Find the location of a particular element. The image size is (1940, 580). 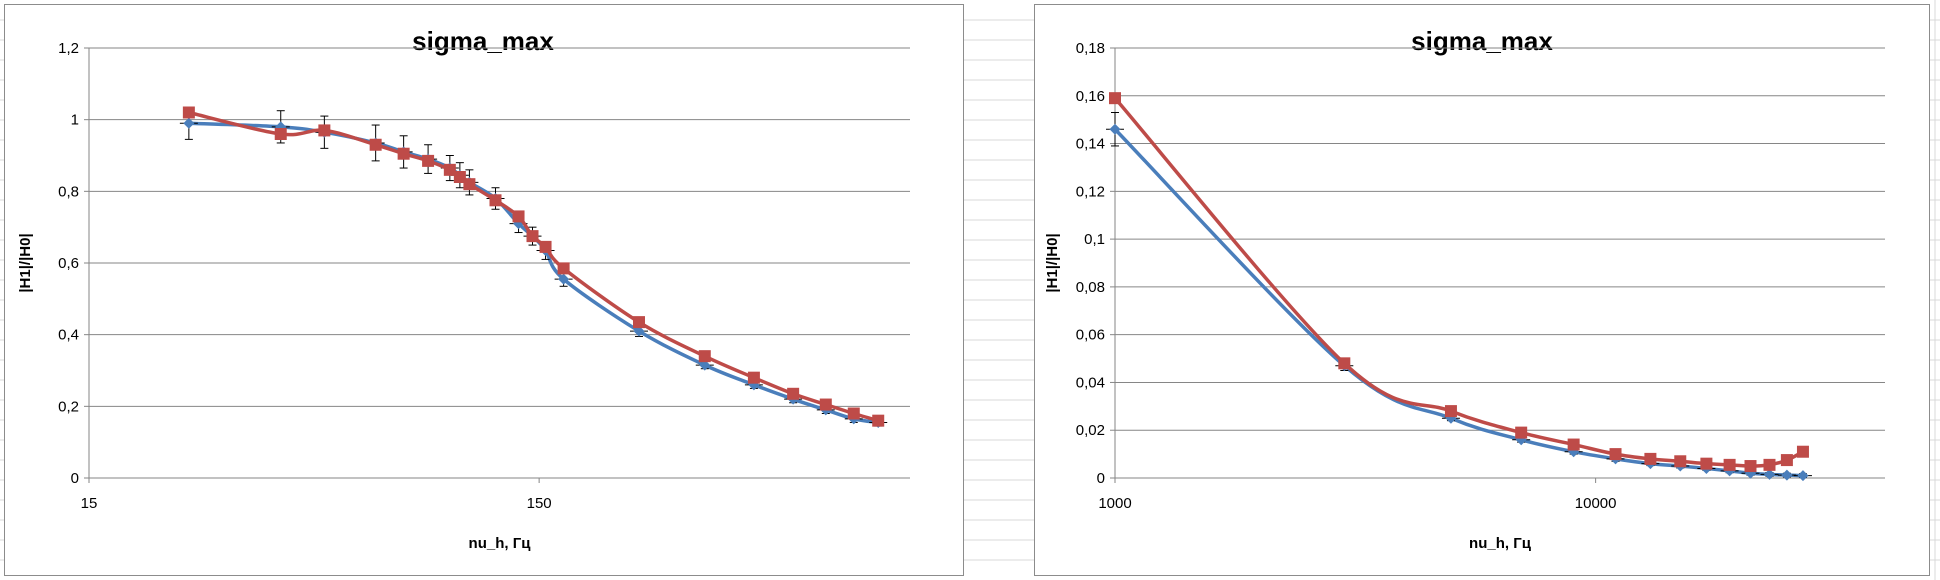

y-tick-label: 0,02 is located at coordinates (1090, 430).